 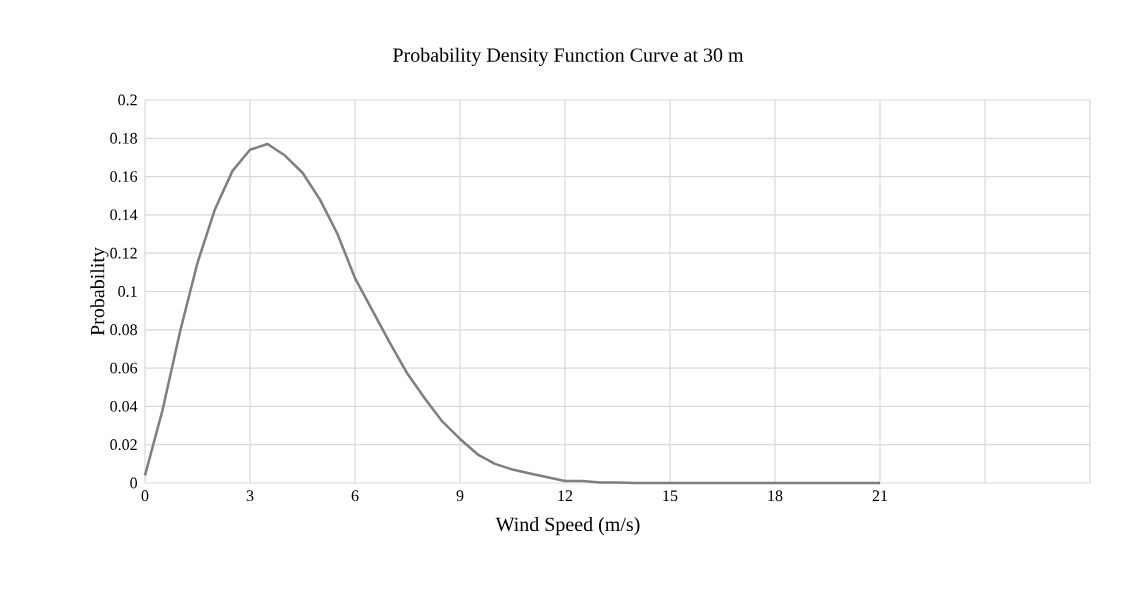 I want to click on x-tick-label: 9, so click(x=460, y=496).